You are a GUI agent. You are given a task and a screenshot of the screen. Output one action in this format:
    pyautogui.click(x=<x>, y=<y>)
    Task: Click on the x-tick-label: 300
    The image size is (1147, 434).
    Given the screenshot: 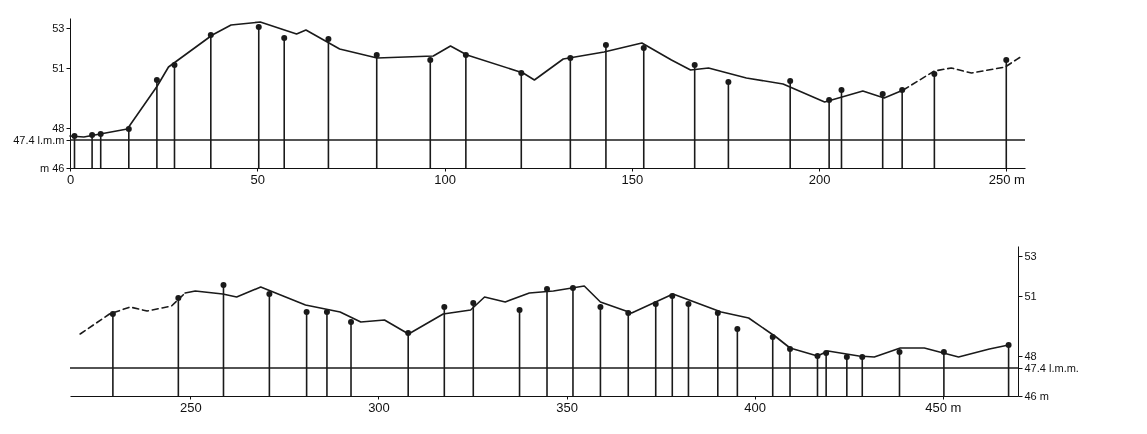 What is the action you would take?
    pyautogui.click(x=379, y=407)
    